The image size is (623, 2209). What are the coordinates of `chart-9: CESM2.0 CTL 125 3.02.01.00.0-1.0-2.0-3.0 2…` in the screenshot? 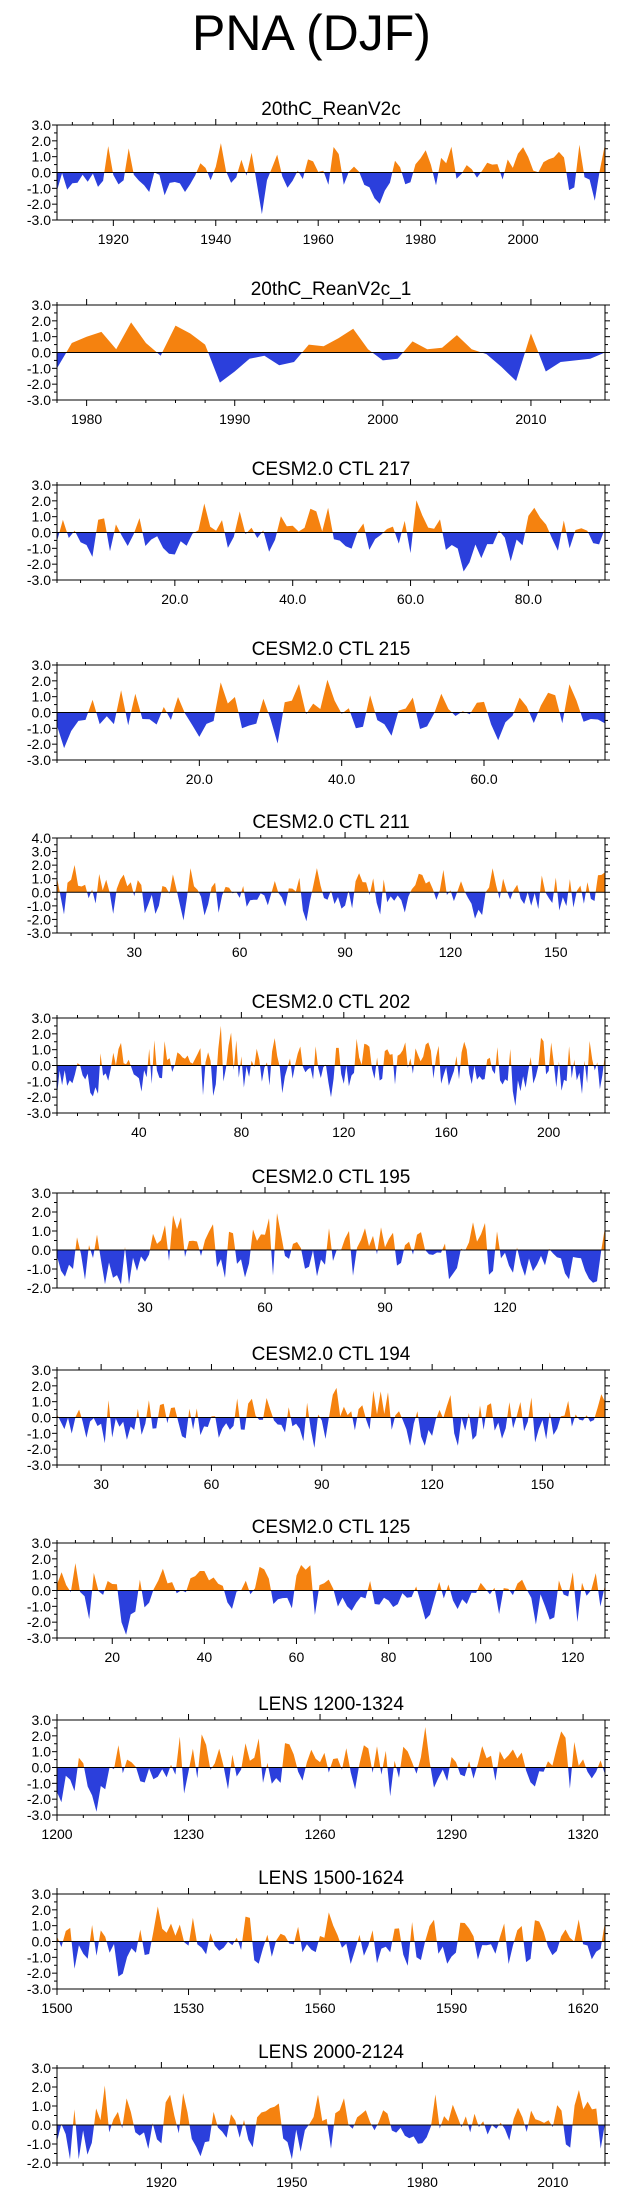 It's located at (318, 1591).